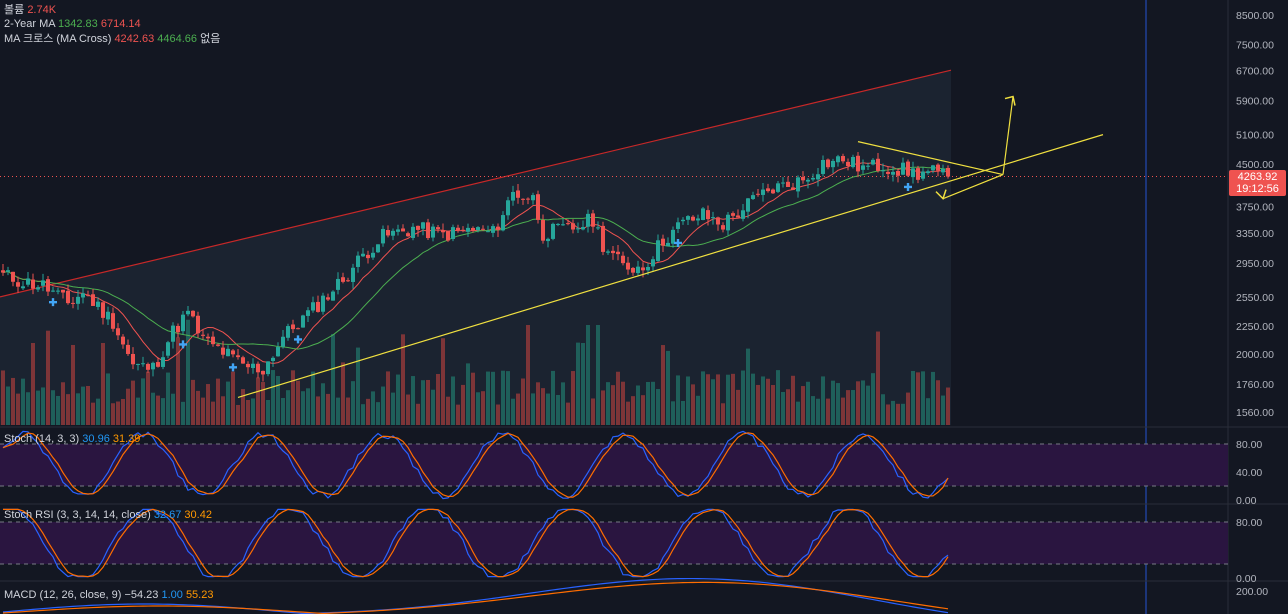 The image size is (1288, 614). I want to click on macross-value-slow: 4464.66, so click(177, 39).